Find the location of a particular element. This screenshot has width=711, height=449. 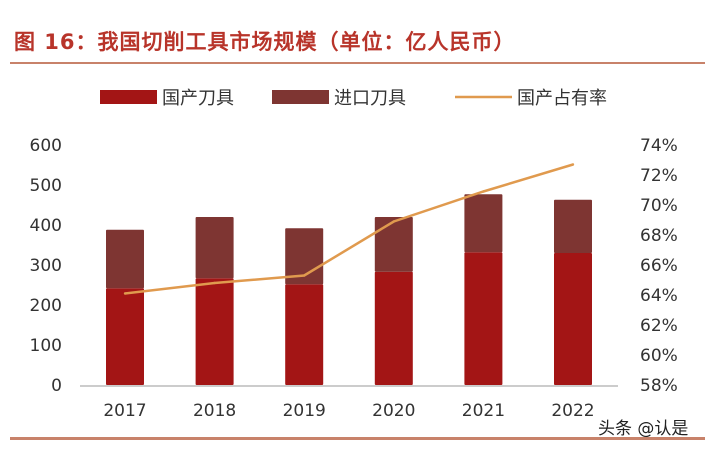

legend-label-domestic: 国产刀具 is located at coordinates (198, 98).